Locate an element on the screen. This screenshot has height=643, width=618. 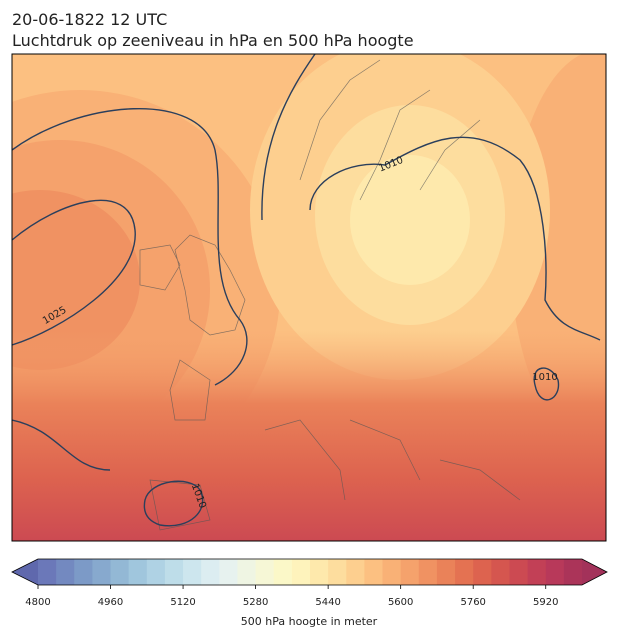
colorbar-under is located at coordinates (25, 572).